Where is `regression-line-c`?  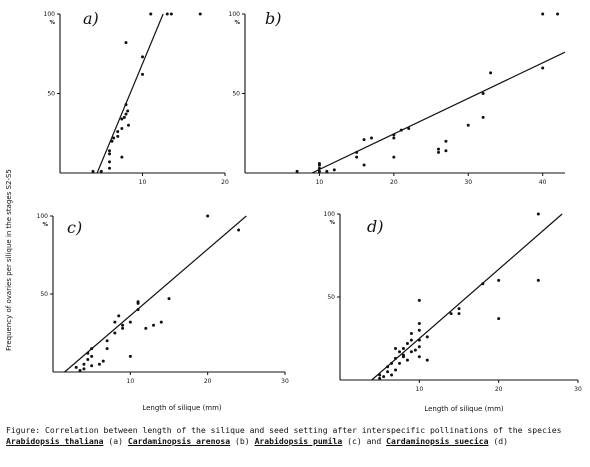
regression-line-c is located at coordinates (155, 294).